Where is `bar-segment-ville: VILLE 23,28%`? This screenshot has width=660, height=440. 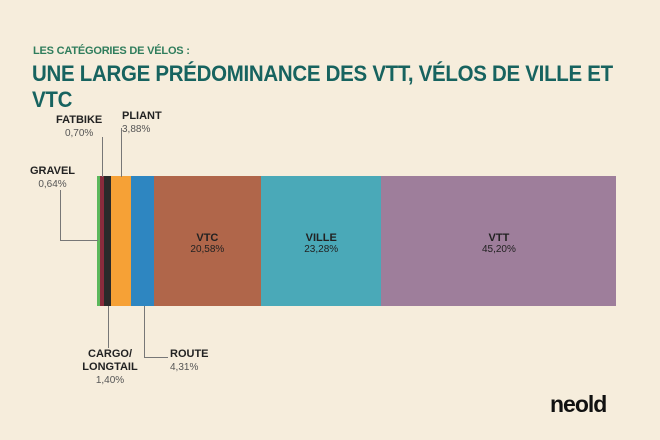 bar-segment-ville: VILLE 23,28% is located at coordinates (321, 241).